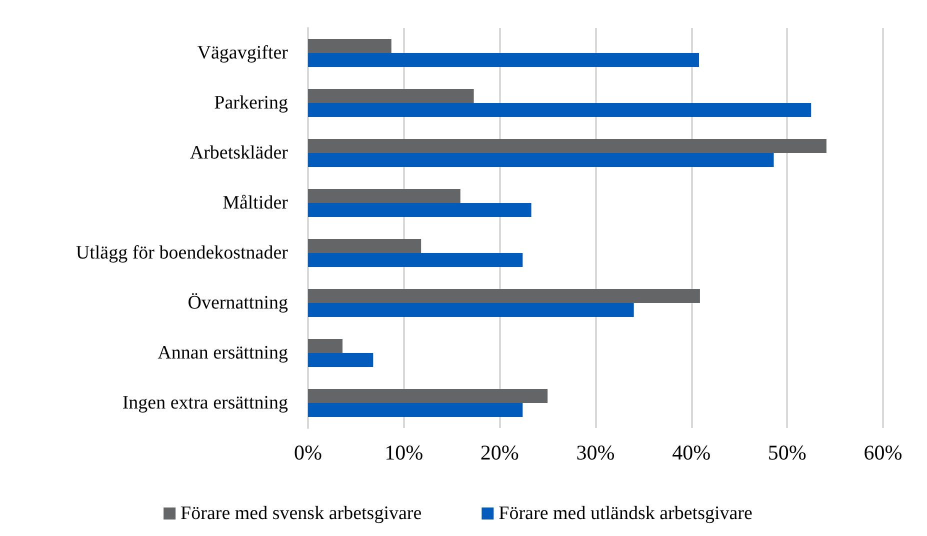  What do you see at coordinates (255, 203) in the screenshot?
I see `y-tick-label: Måltider` at bounding box center [255, 203].